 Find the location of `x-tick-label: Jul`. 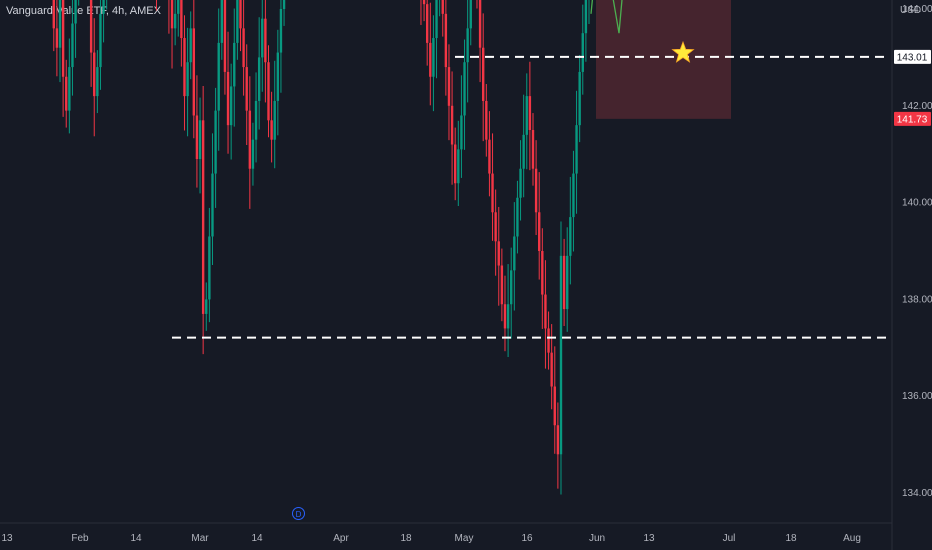

x-tick-label: Jul is located at coordinates (729, 538).